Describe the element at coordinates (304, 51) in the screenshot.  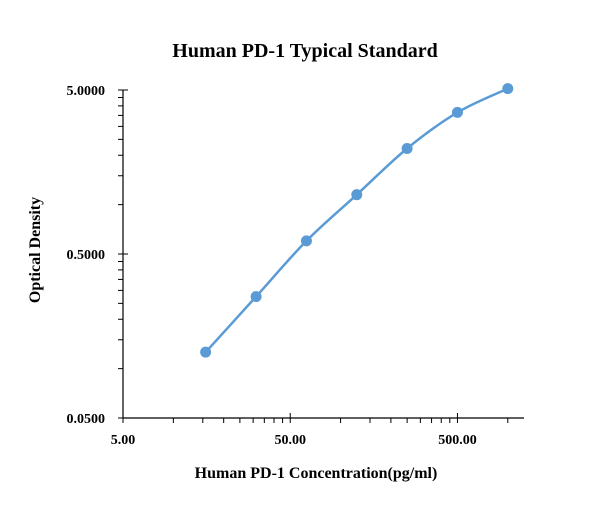
I see `chart-title: Human PD-1 Typical Standard` at that location.